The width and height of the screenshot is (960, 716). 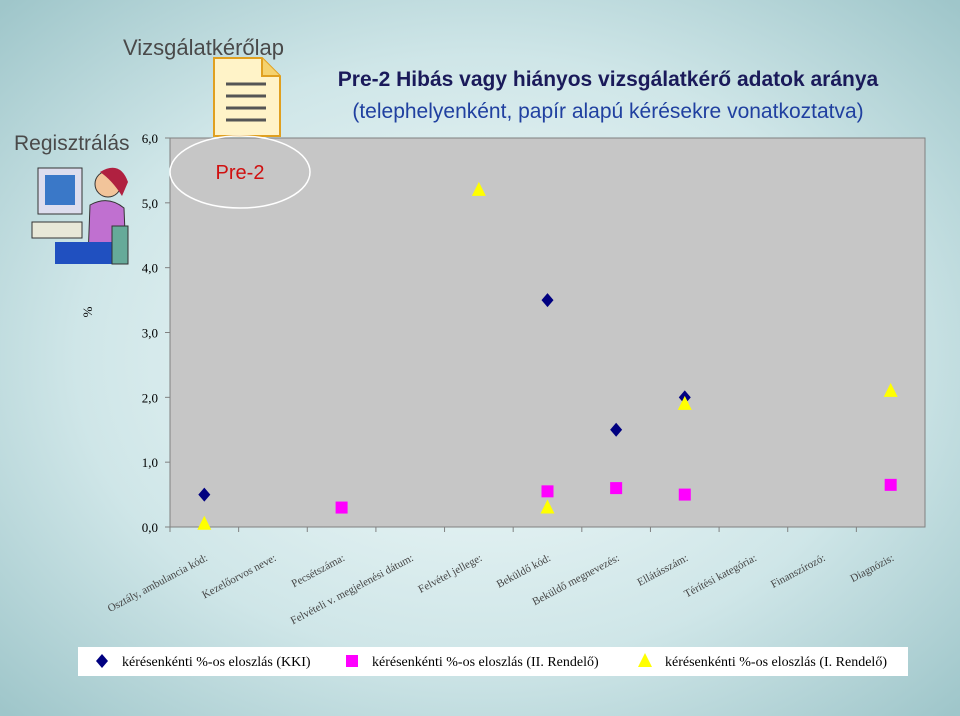 What do you see at coordinates (150, 268) in the screenshot?
I see `y-tick-label: 4,0` at bounding box center [150, 268].